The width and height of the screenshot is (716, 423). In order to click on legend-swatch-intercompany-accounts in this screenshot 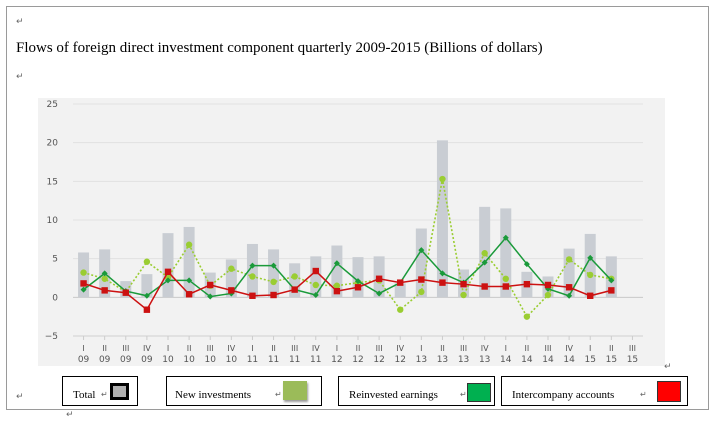, I will do `click(669, 391)`.